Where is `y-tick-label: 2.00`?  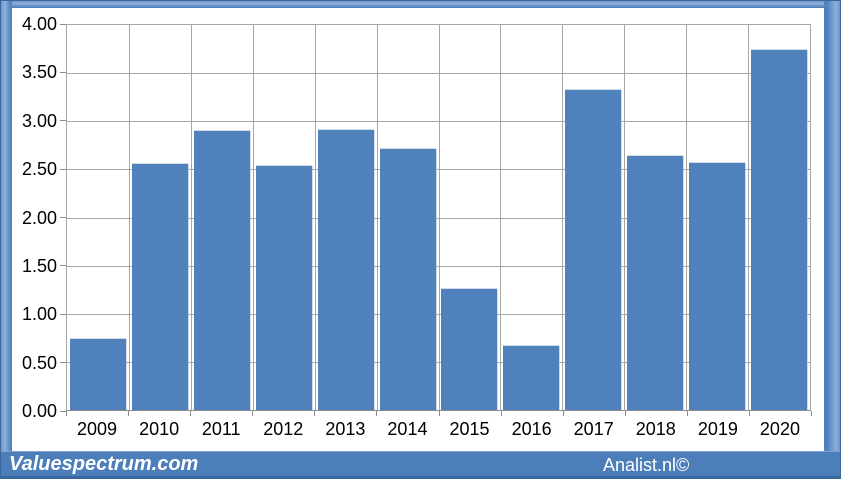
y-tick-label: 2.00 is located at coordinates (39, 217).